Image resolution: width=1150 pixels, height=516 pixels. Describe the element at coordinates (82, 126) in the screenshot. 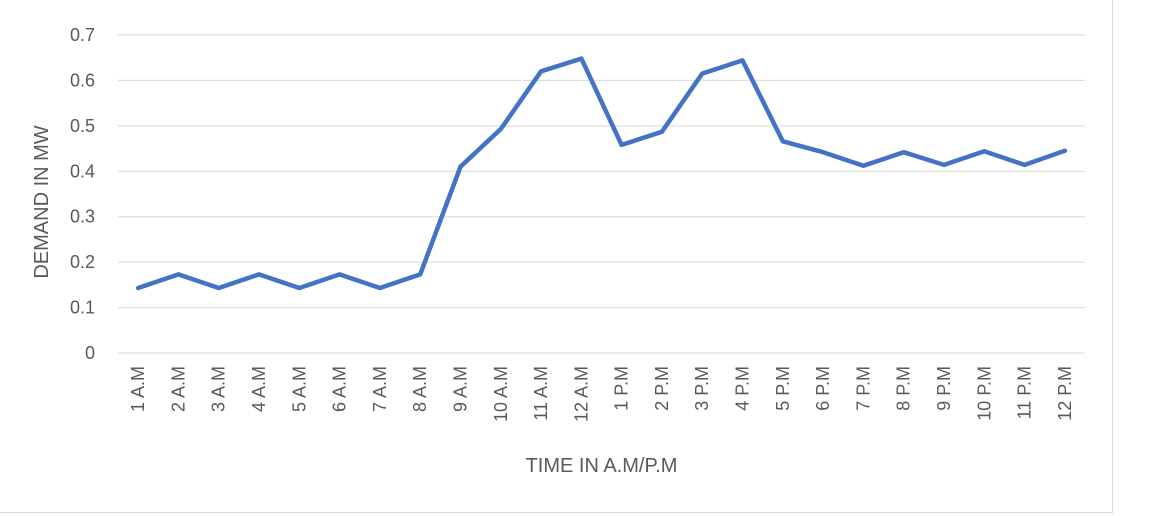

I see `y-tick-label: 0.5` at that location.